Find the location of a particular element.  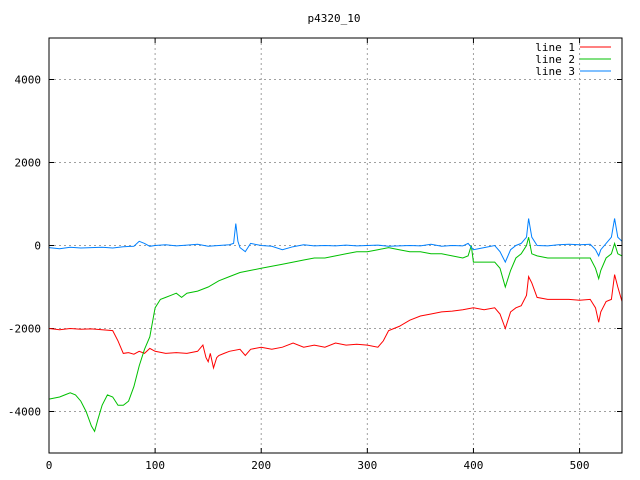

legend-label: line 1 is located at coordinates (555, 47).